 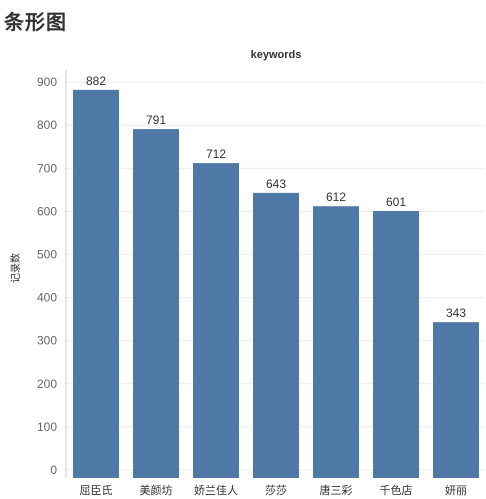 I want to click on data-label-0: 882, so click(x=96, y=81).